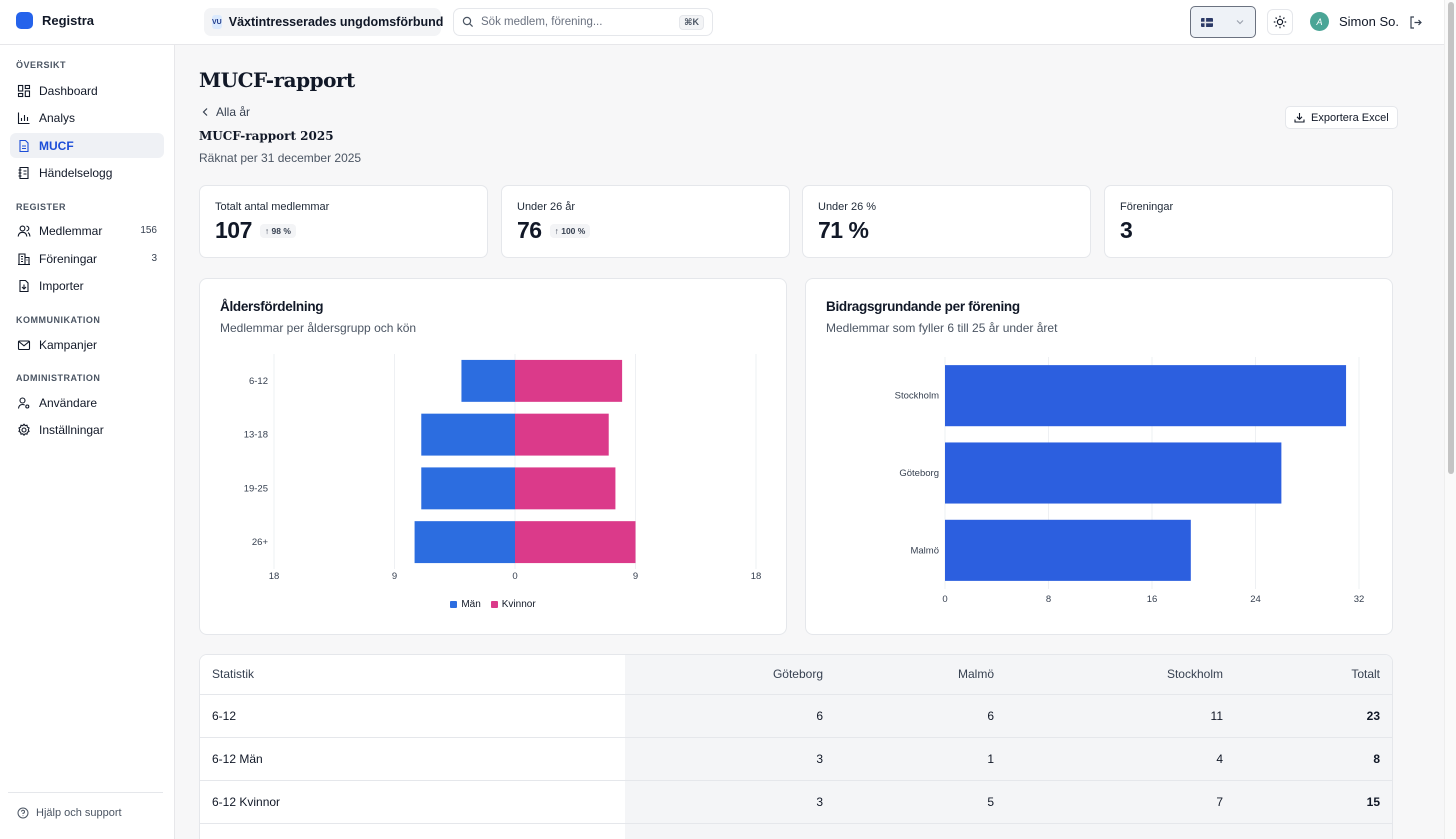  I want to click on sidebar-item-label: Föreningar, so click(68, 258).